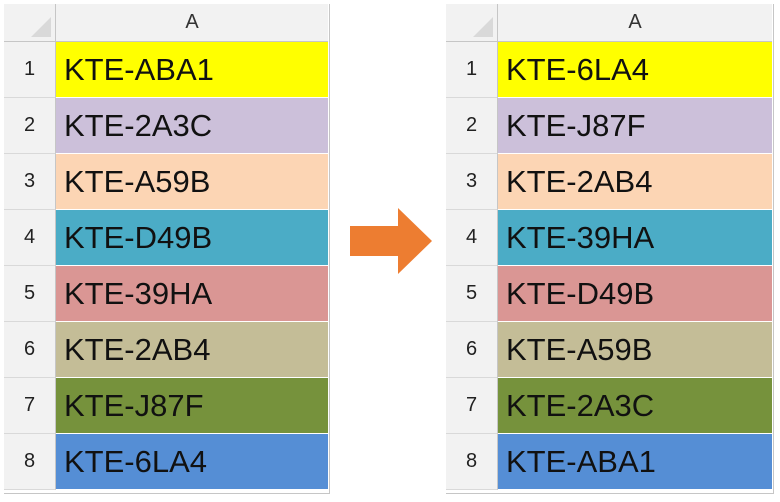 The image size is (780, 502). Describe the element at coordinates (635, 294) in the screenshot. I see `cell-a5: KTE-D49B` at that location.